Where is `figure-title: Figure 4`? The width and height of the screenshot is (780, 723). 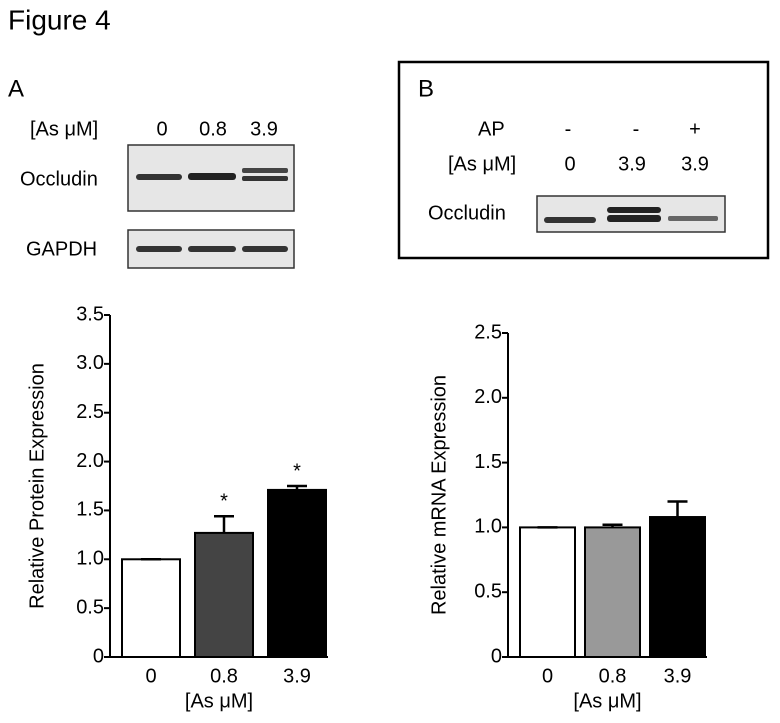
figure-title: Figure 4 is located at coordinates (59, 19).